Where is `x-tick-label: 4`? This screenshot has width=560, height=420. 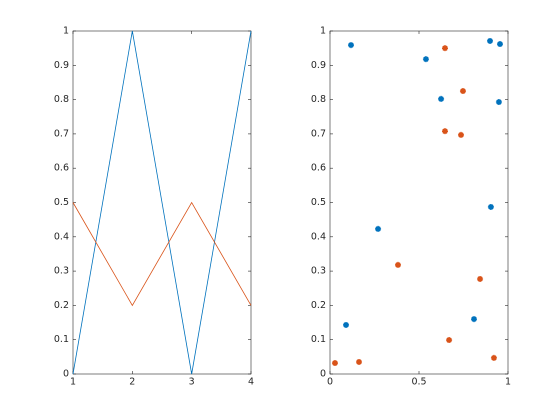 x-tick-label: 4 is located at coordinates (251, 382).